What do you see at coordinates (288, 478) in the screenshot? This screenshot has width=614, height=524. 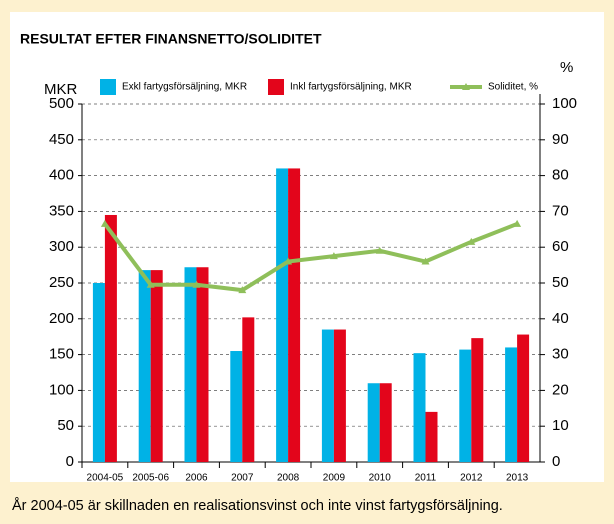 I see `x-tick-label: 2008` at bounding box center [288, 478].